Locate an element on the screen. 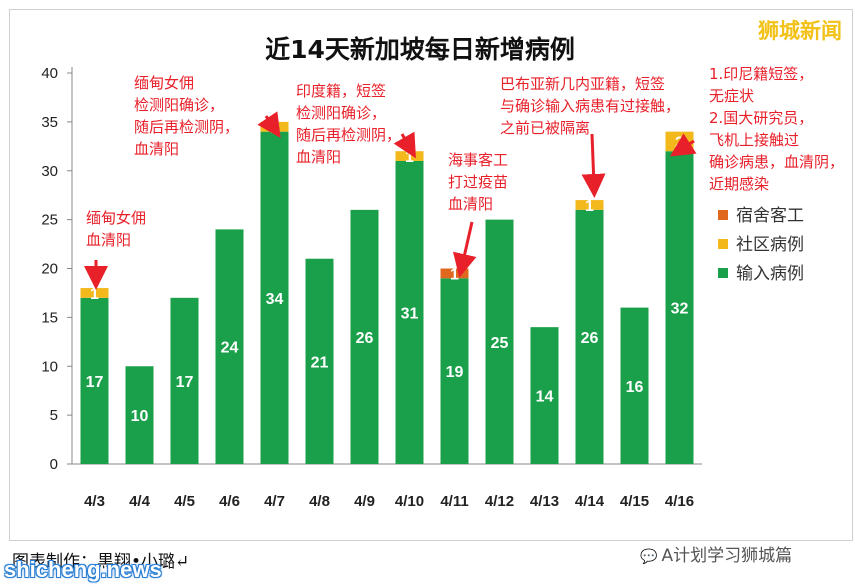 Image resolution: width=855 pixels, height=587 pixels. y-tick-label: 15 is located at coordinates (49, 317).